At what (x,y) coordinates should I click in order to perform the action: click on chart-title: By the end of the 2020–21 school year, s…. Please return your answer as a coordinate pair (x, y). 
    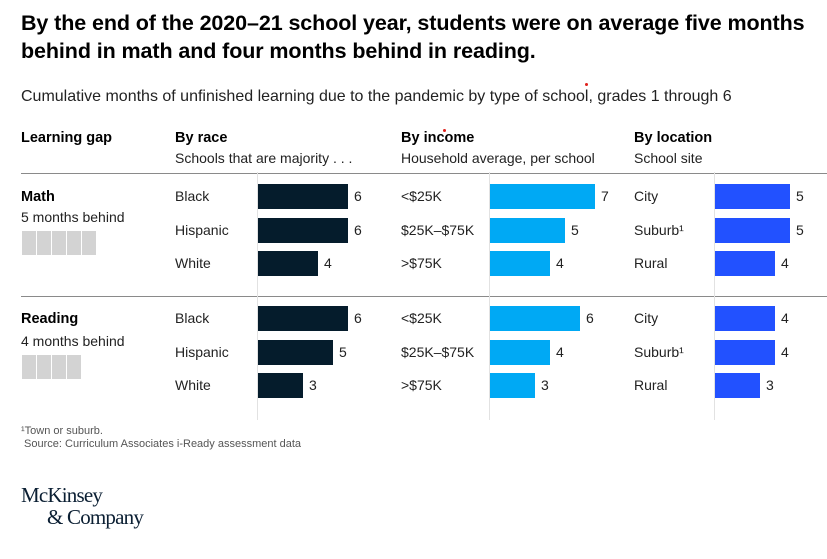
    Looking at the image, I should click on (413, 37).